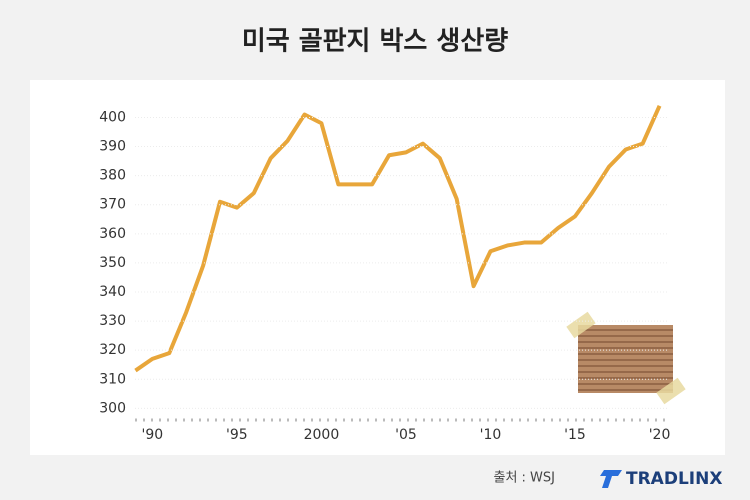  I want to click on y-tick-label: 330, so click(112, 321).